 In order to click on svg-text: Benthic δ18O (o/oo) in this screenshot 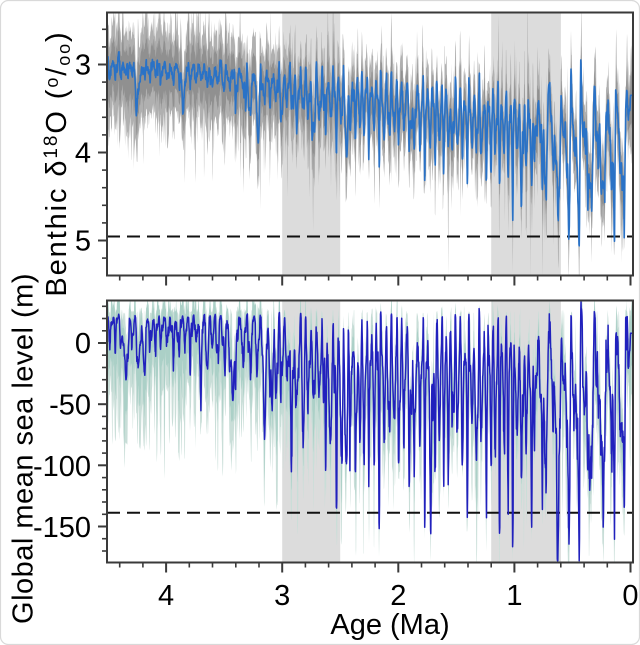, I will do `click(57, 163)`.